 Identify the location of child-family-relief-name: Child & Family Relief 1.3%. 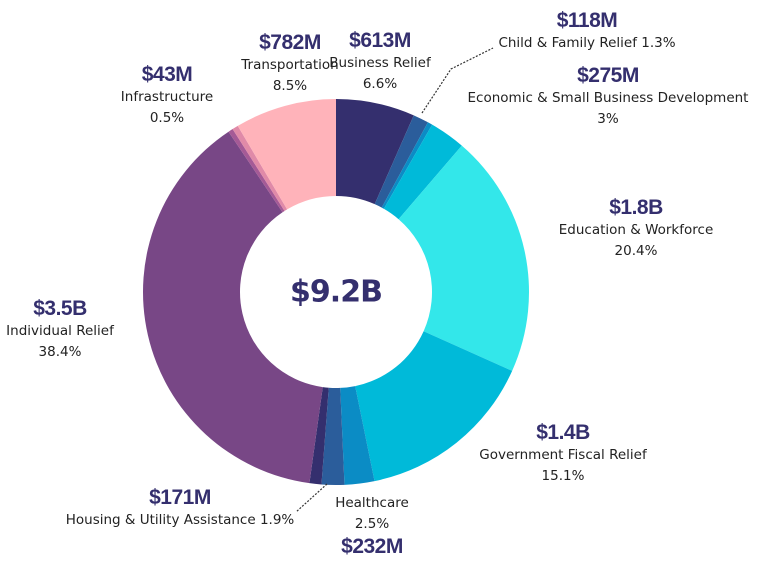
(587, 43).